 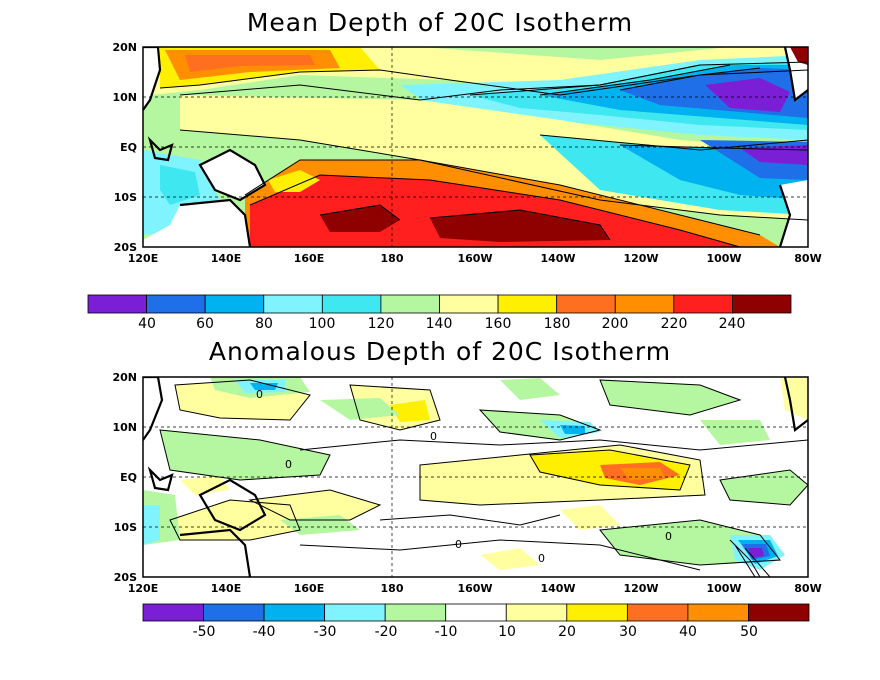 What do you see at coordinates (309, 588) in the screenshot?
I see `panel-2-lon-label: 160E` at bounding box center [309, 588].